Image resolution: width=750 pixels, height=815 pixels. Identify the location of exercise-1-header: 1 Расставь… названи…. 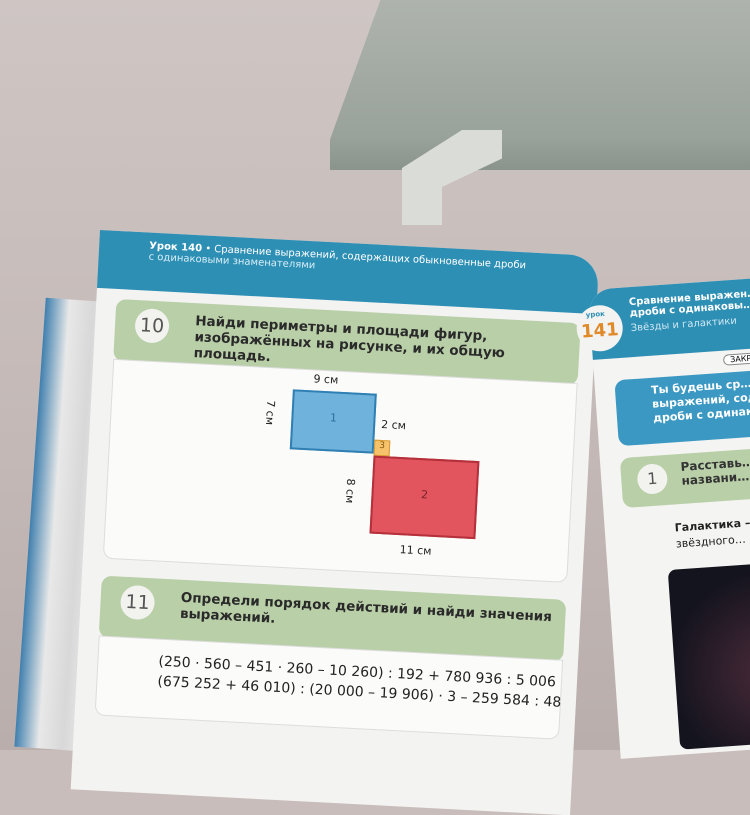
(684, 476).